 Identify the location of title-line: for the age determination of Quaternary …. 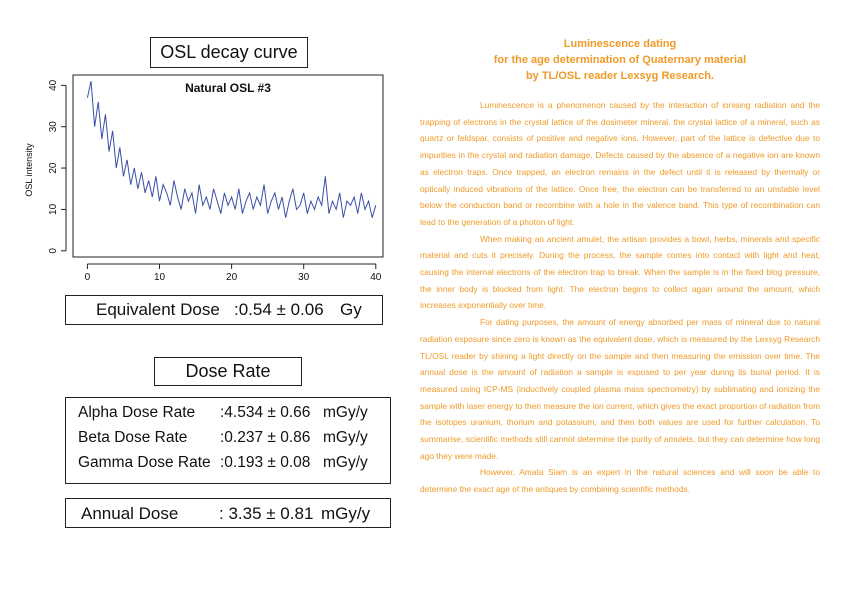
(620, 60).